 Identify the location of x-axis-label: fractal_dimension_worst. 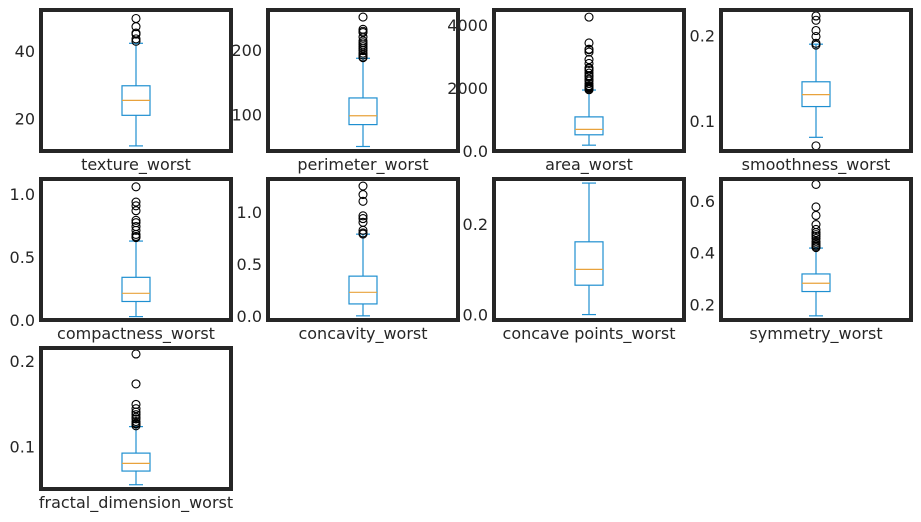
(136, 503).